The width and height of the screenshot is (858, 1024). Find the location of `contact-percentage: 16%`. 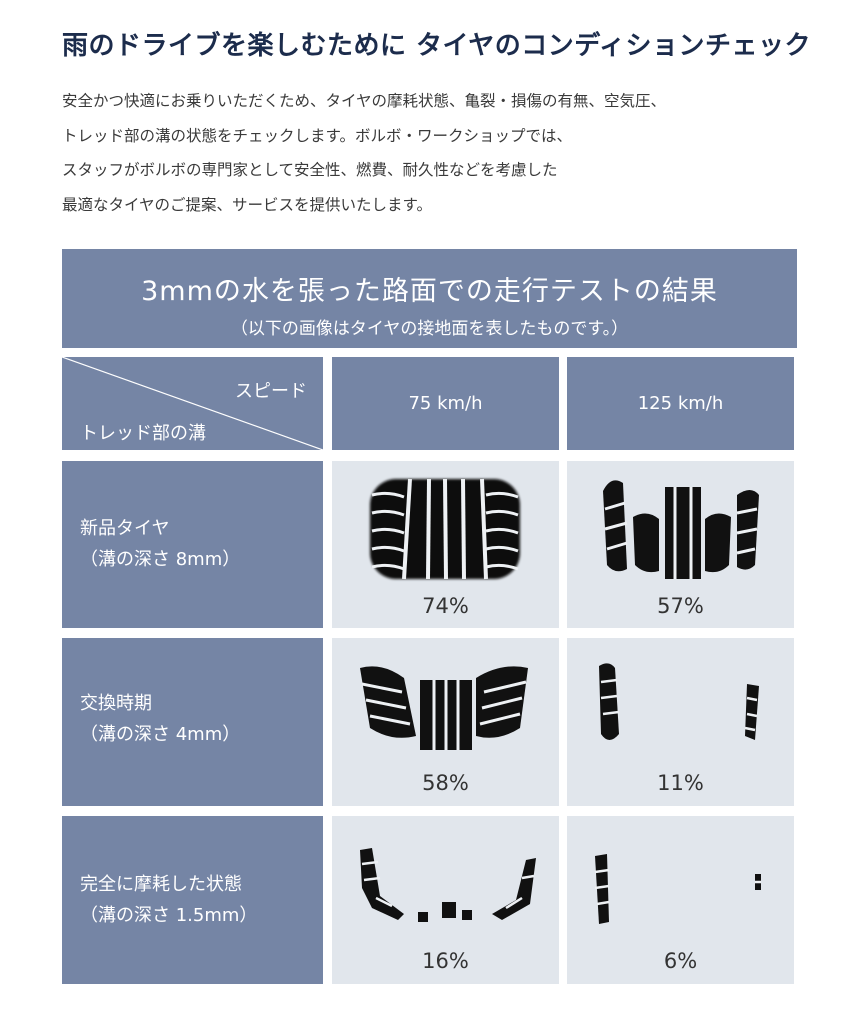

contact-percentage: 16% is located at coordinates (445, 961).